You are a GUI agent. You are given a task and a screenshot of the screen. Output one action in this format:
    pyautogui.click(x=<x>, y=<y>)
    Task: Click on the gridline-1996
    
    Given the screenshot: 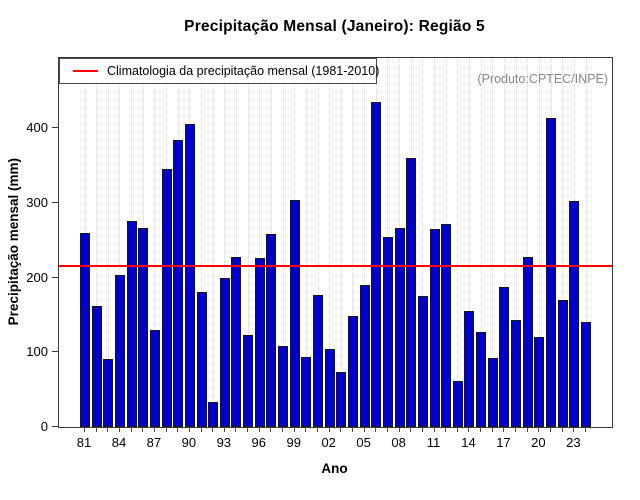 What is the action you would take?
    pyautogui.click(x=260, y=242)
    